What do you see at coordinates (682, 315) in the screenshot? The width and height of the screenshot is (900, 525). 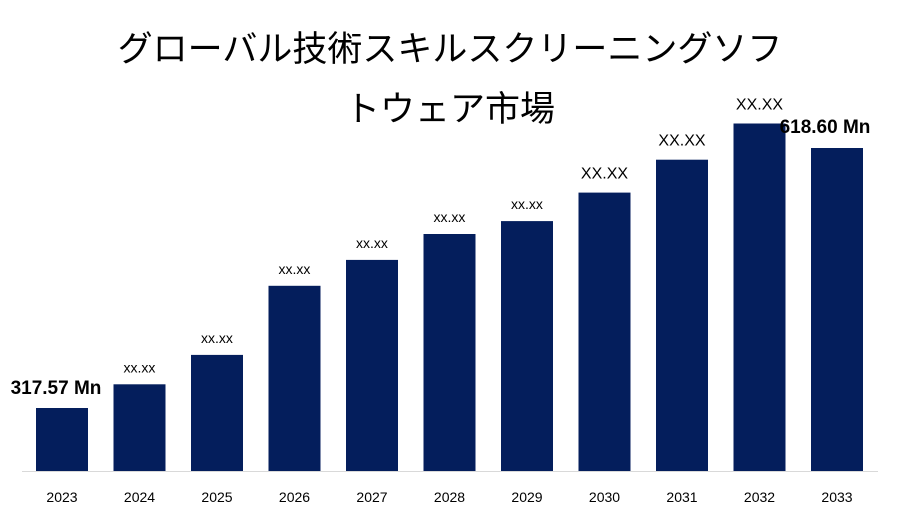 I see `bar-2031` at bounding box center [682, 315].